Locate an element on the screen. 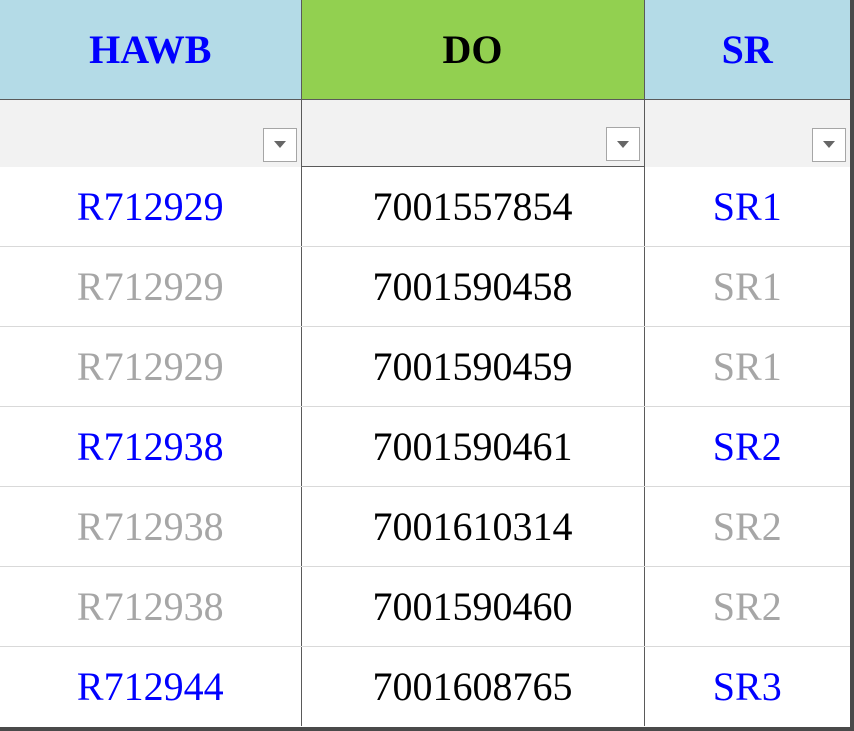 The height and width of the screenshot is (731, 854). table-row: R712929 7001557854 SR1 is located at coordinates (425, 206).